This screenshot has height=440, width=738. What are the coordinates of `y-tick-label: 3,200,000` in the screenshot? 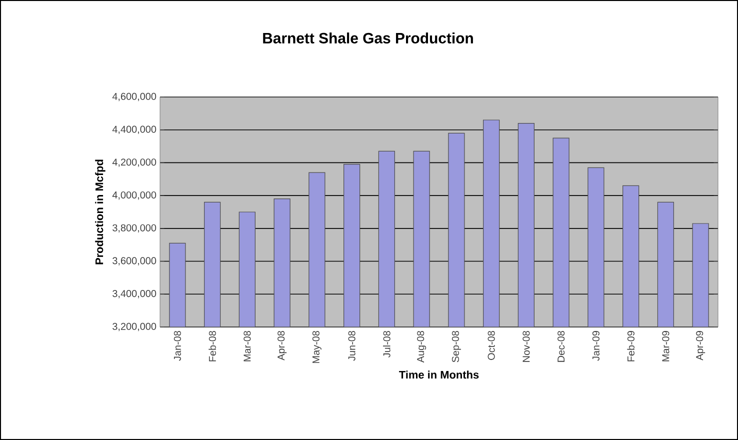 It's located at (134, 327).